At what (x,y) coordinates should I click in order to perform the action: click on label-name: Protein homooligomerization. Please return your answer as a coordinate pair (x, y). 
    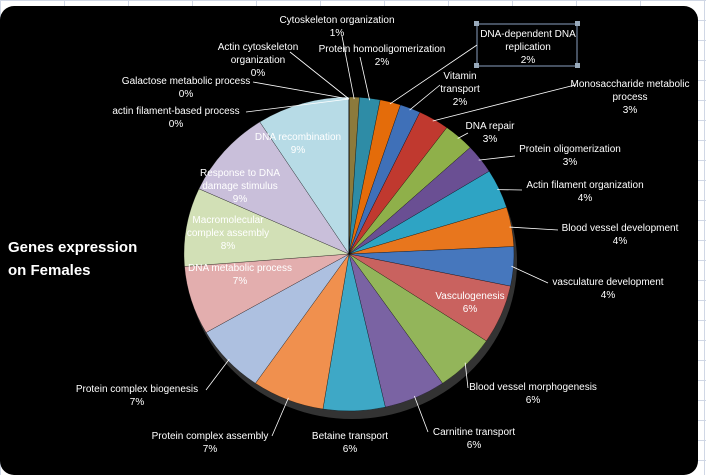
    Looking at the image, I should click on (382, 49).